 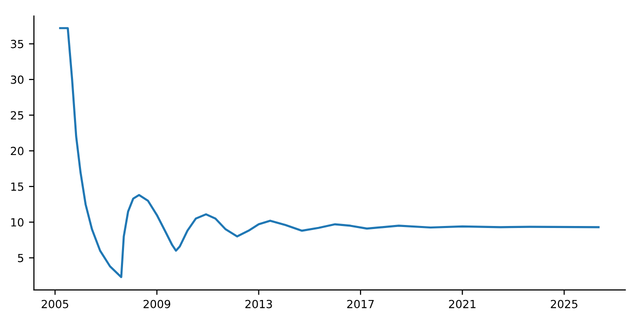 What do you see at coordinates (360, 304) in the screenshot?
I see `x-tick-label: 2017` at bounding box center [360, 304].